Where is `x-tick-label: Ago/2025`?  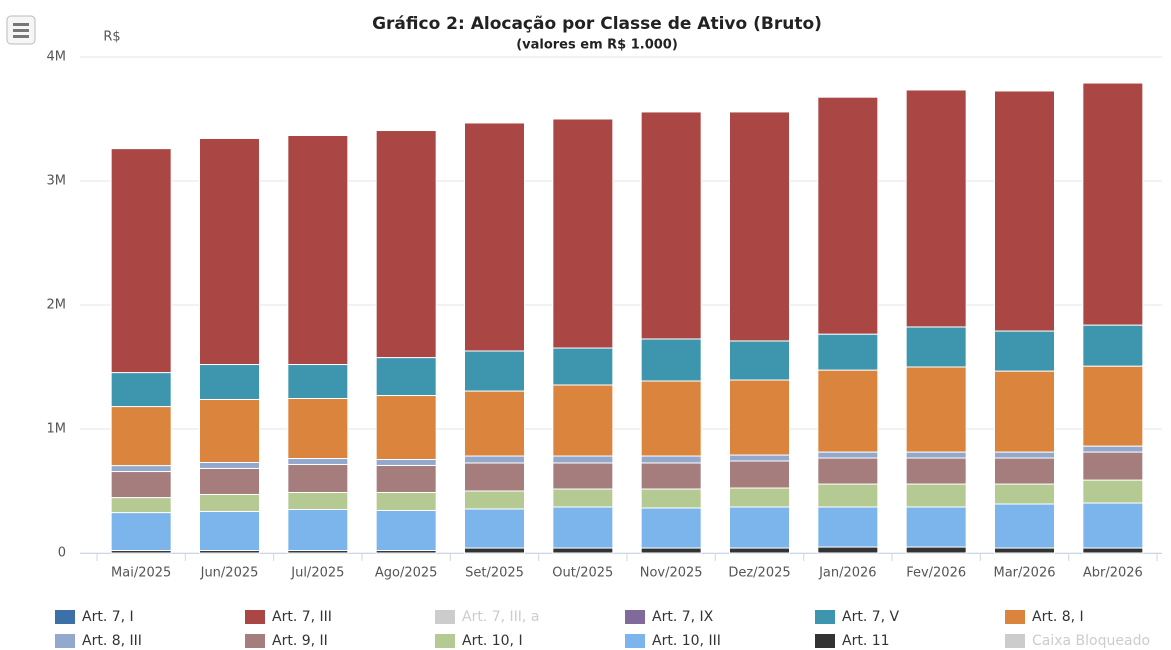
x-tick-label: Ago/2025 is located at coordinates (406, 573).